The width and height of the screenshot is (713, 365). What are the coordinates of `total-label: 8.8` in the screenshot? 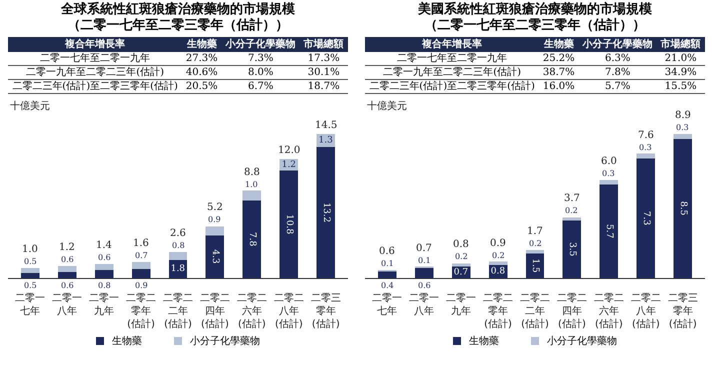 It's located at (252, 172).